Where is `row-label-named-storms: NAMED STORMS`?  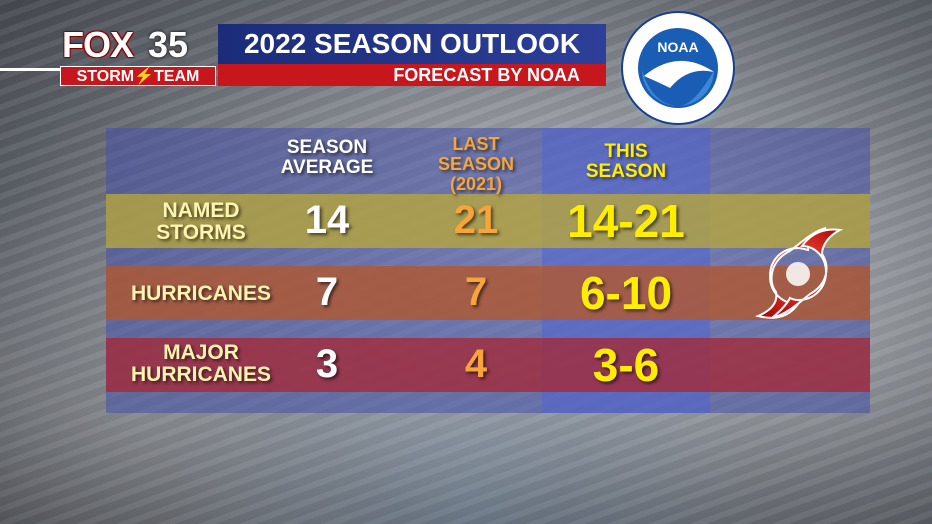 row-label-named-storms: NAMED STORMS is located at coordinates (201, 222).